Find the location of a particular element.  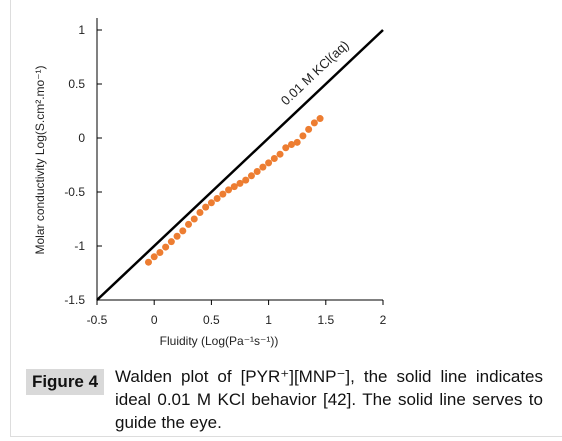

y-tick-label: -1 is located at coordinates (79, 246).